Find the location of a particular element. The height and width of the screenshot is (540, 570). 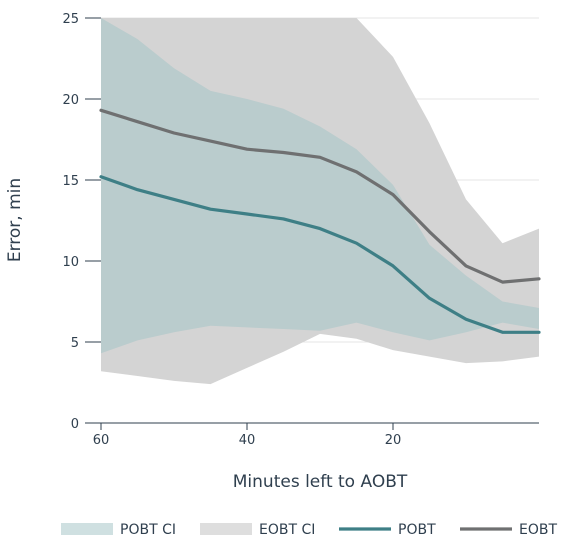

x-axis-title: Minutes left to AOBT is located at coordinates (320, 482).